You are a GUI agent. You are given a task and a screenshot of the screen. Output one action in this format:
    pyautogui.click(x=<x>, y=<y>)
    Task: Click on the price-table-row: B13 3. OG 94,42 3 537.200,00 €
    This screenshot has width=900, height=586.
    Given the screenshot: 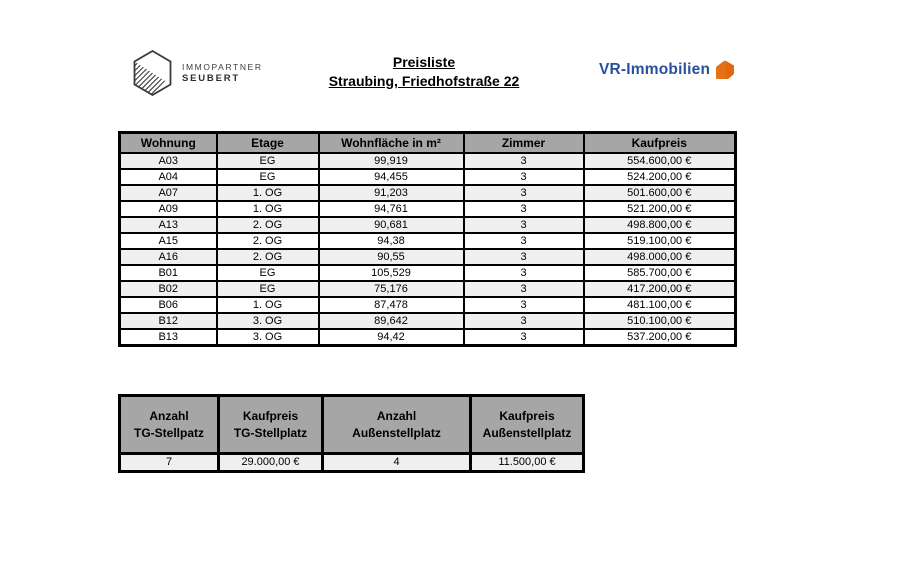 What is the action you would take?
    pyautogui.click(x=427, y=337)
    